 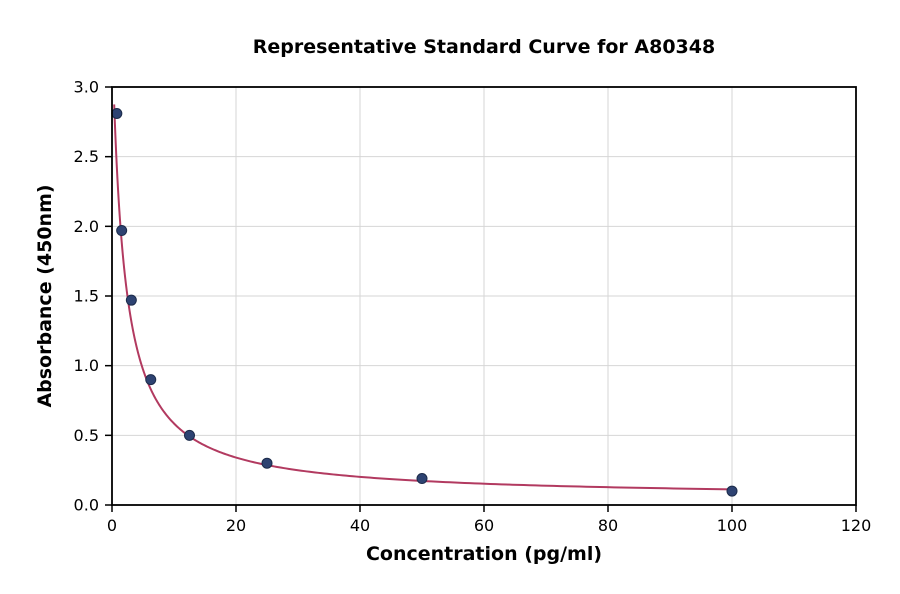 What do you see at coordinates (236, 525) in the screenshot?
I see `x-tick-label: 20` at bounding box center [236, 525].